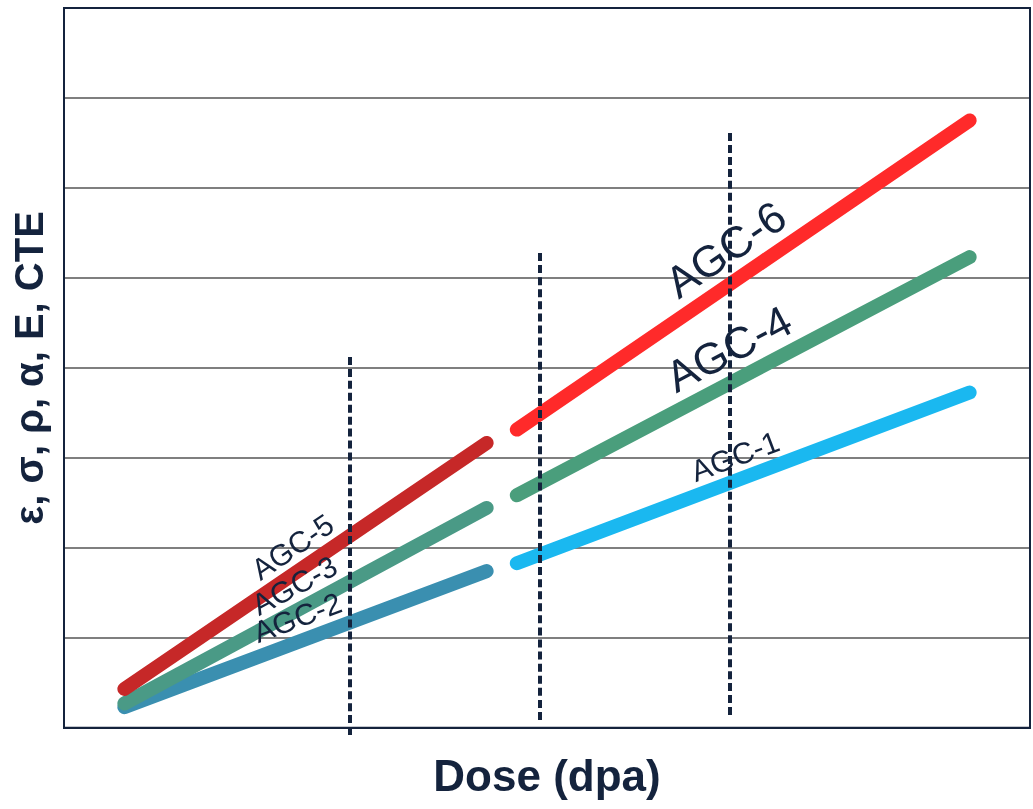  Describe the element at coordinates (547, 775) in the screenshot. I see `x-axis-title: Dose (dpa)` at that location.